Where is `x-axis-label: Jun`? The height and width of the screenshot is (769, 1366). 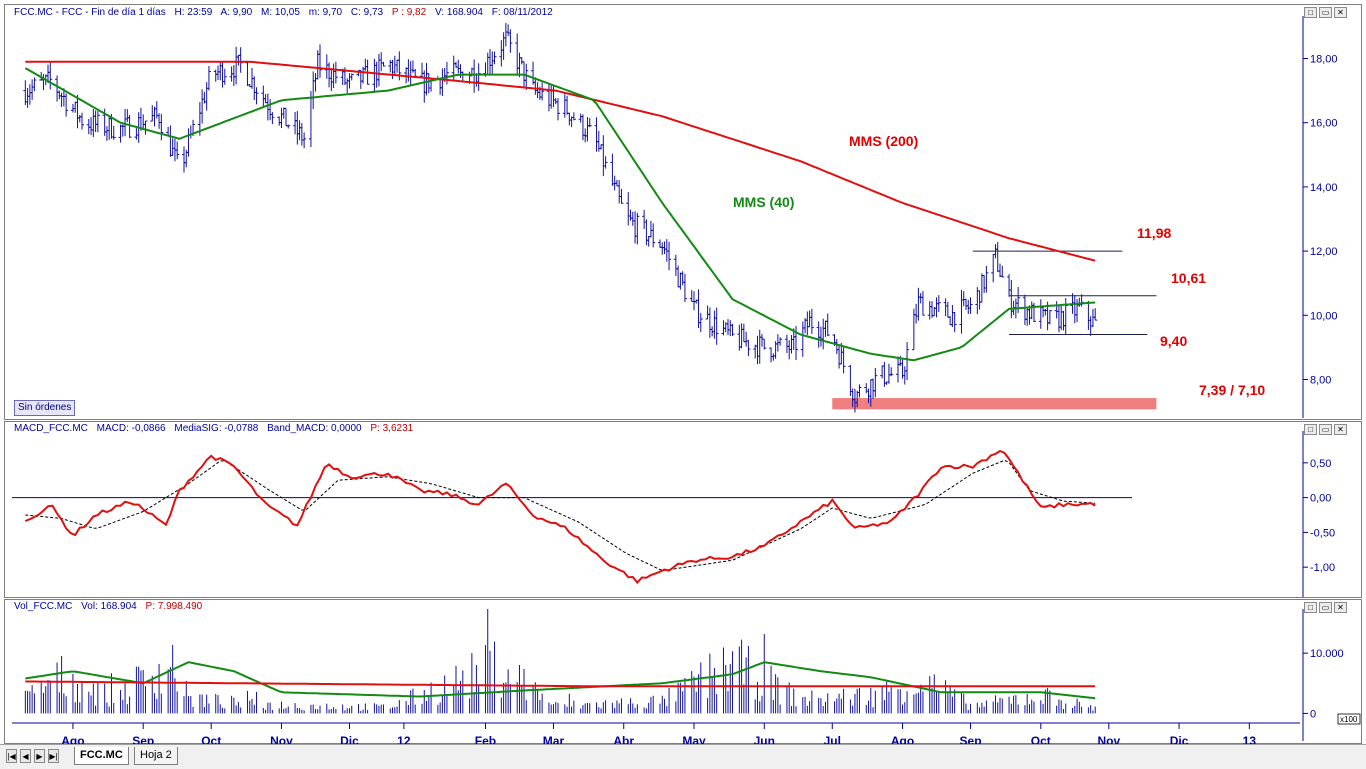 x-axis-label: Jun is located at coordinates (764, 739).